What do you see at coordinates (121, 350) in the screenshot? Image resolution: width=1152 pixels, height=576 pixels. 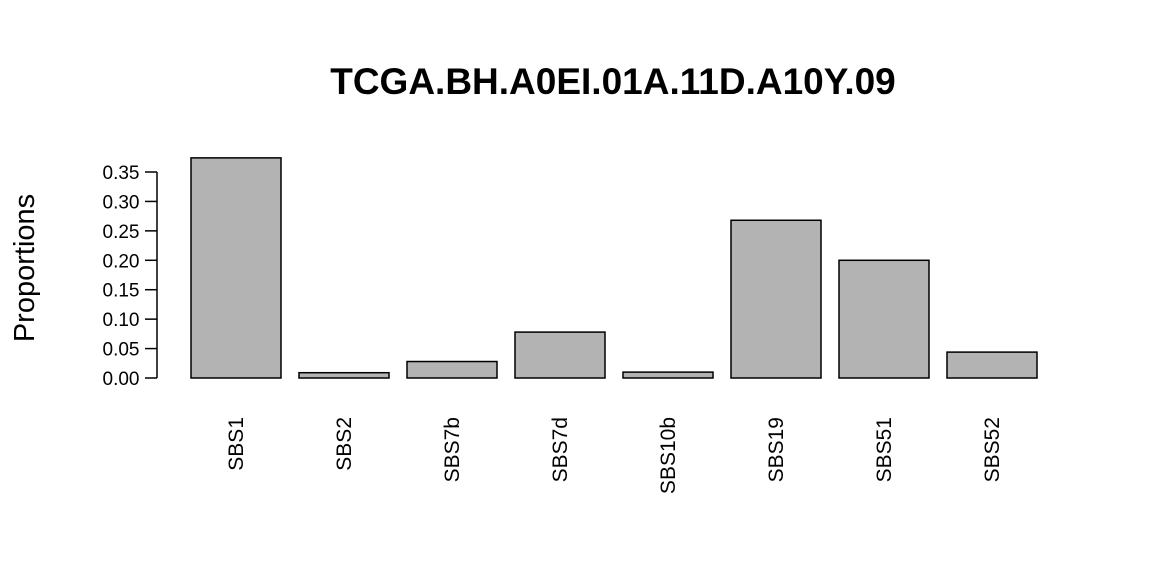 I see `y-tick-label: 0.05` at bounding box center [121, 350].